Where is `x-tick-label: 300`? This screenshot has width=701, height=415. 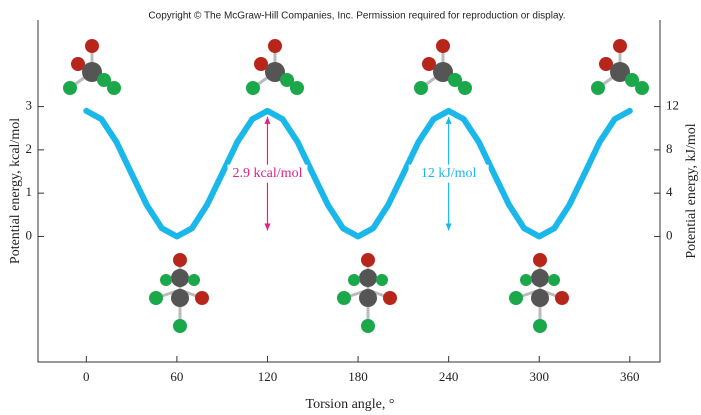
x-tick-label: 300 is located at coordinates (539, 376).